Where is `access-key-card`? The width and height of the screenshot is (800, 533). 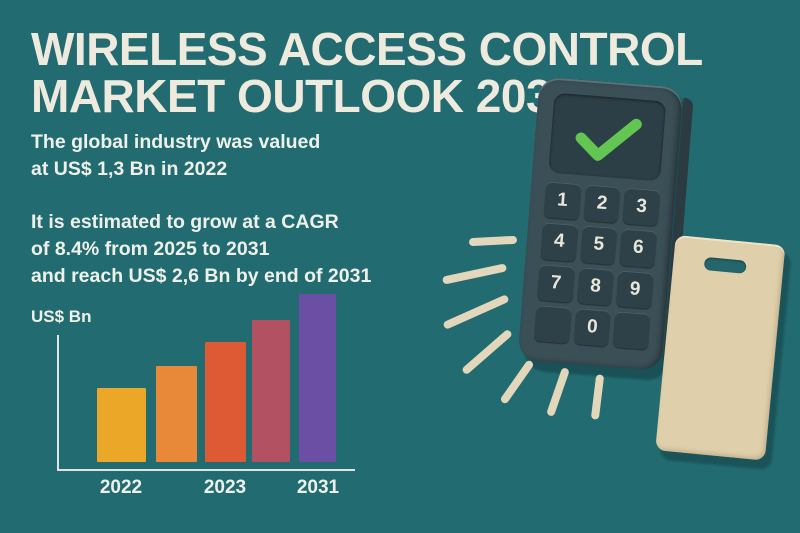 access-key-card is located at coordinates (723, 352).